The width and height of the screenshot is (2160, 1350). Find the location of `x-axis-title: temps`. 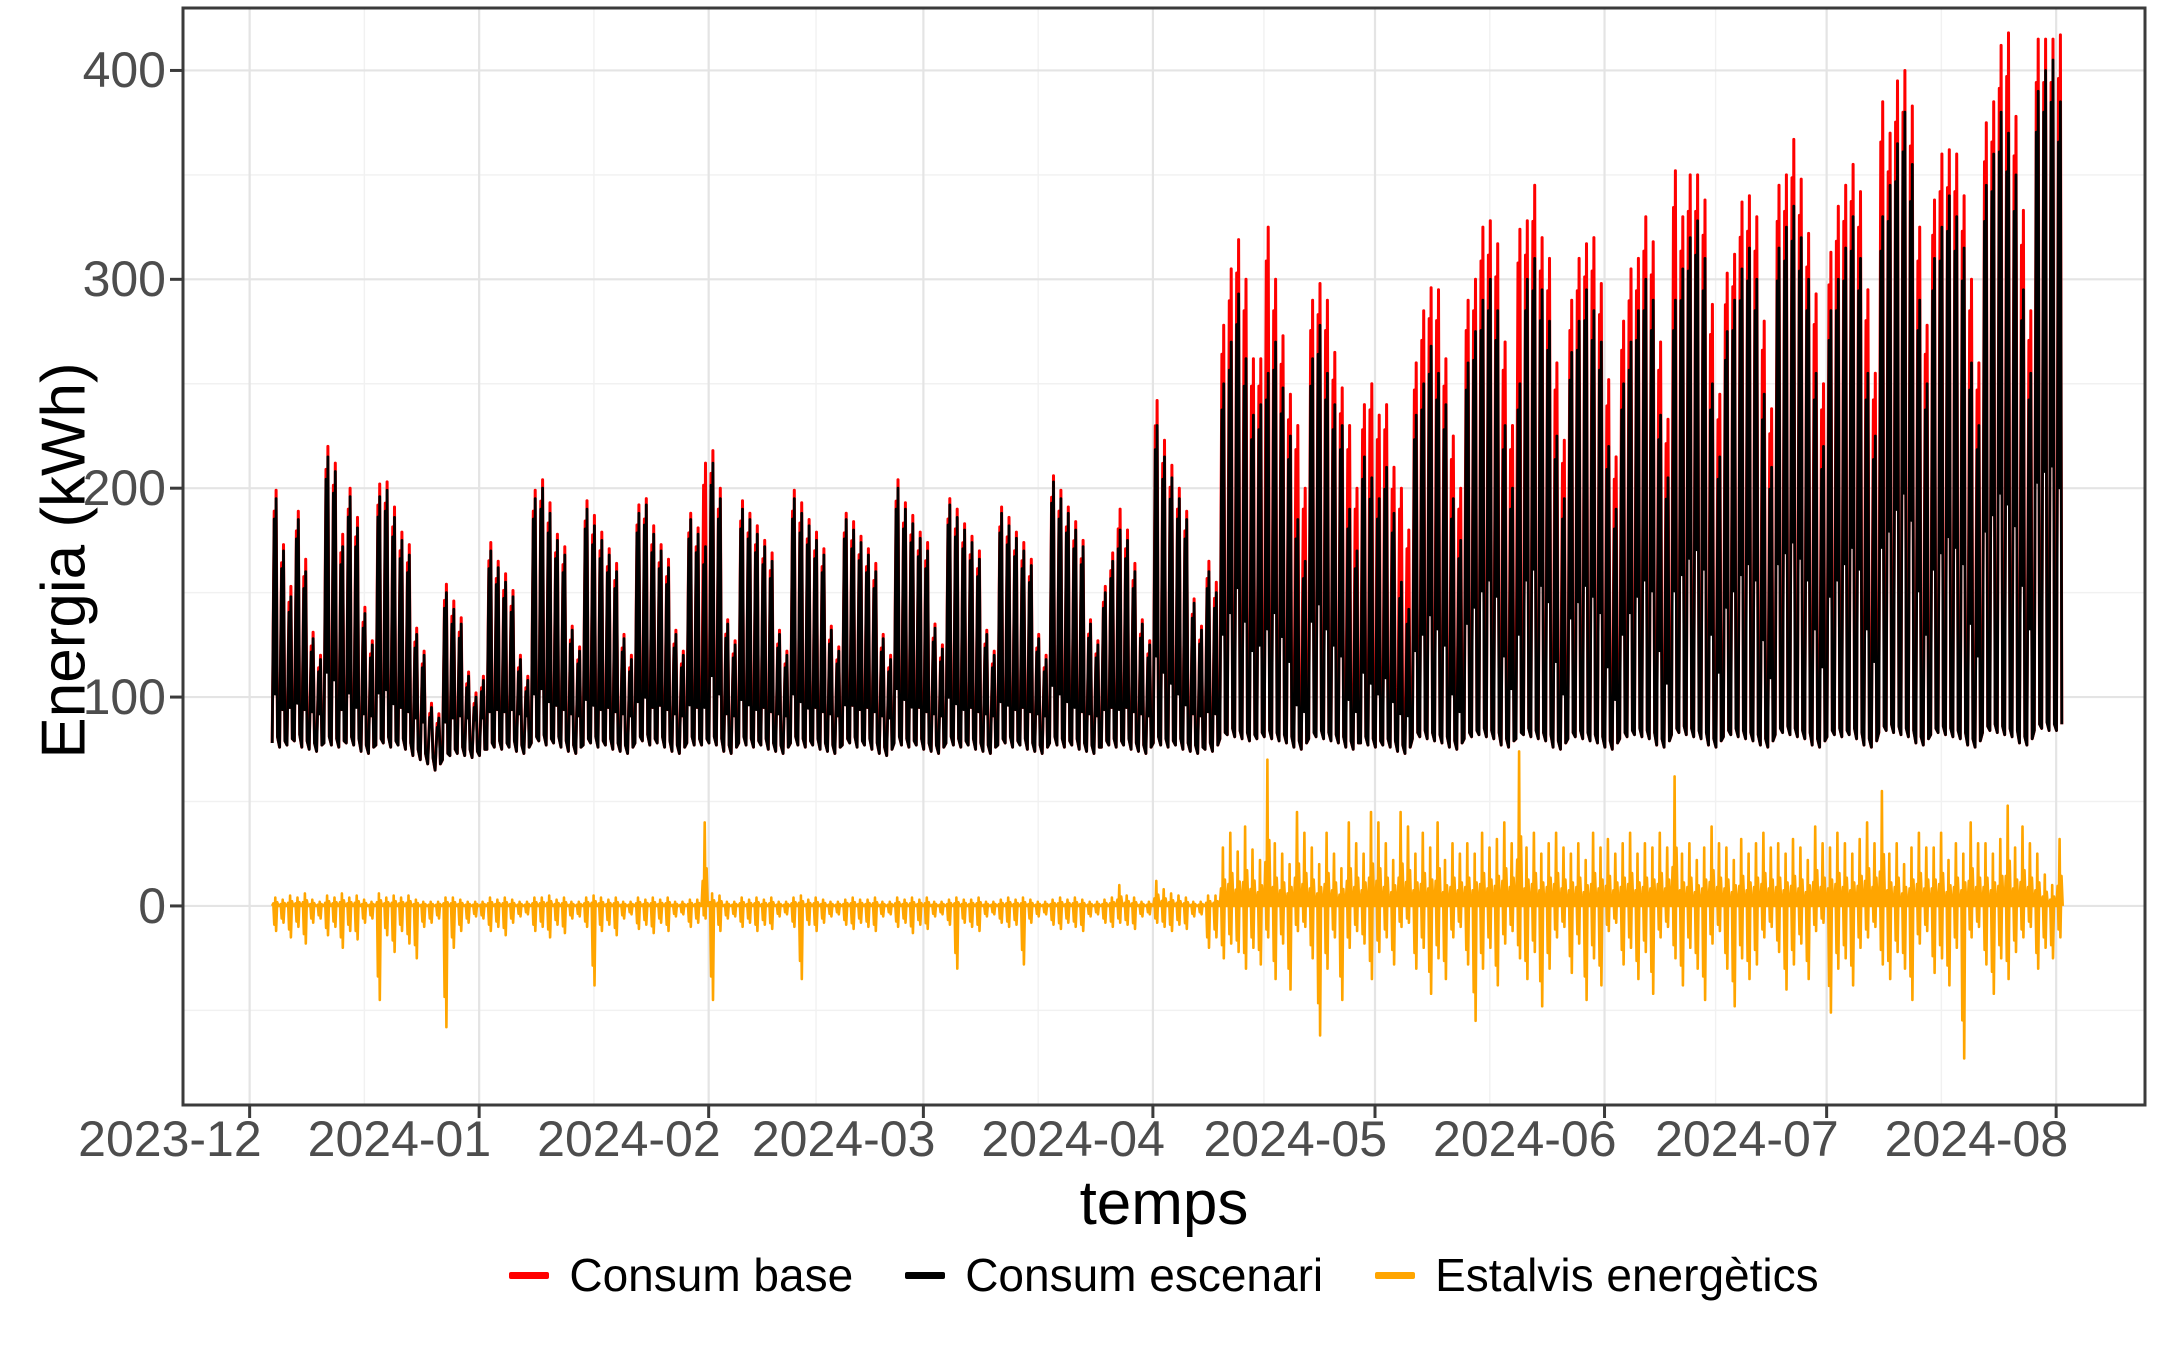

x-axis-title: temps is located at coordinates (1164, 1203).